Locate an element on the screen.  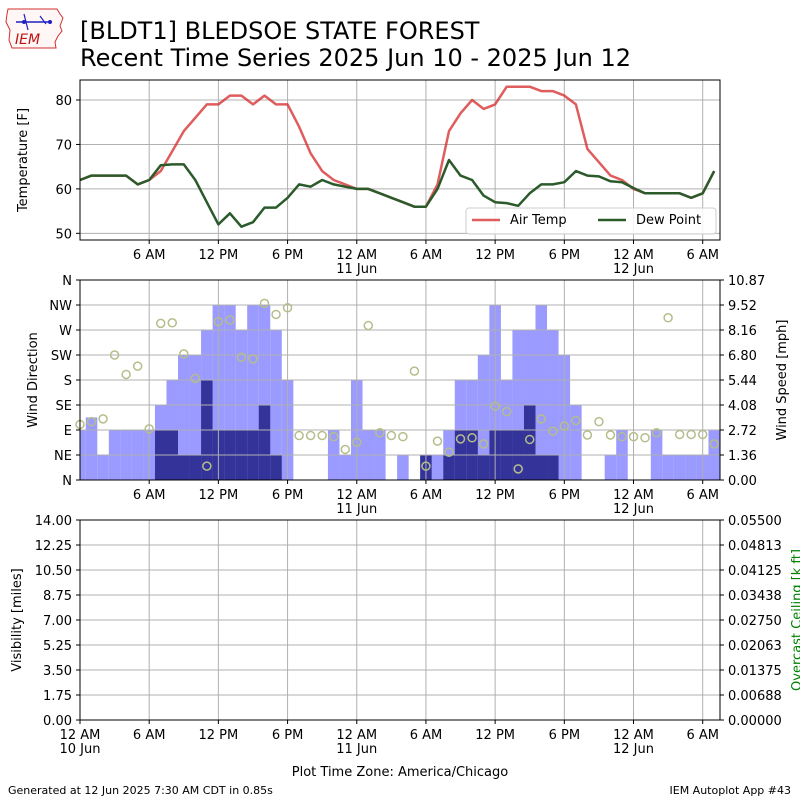
y-tick-label: 80 is located at coordinates (63, 101).